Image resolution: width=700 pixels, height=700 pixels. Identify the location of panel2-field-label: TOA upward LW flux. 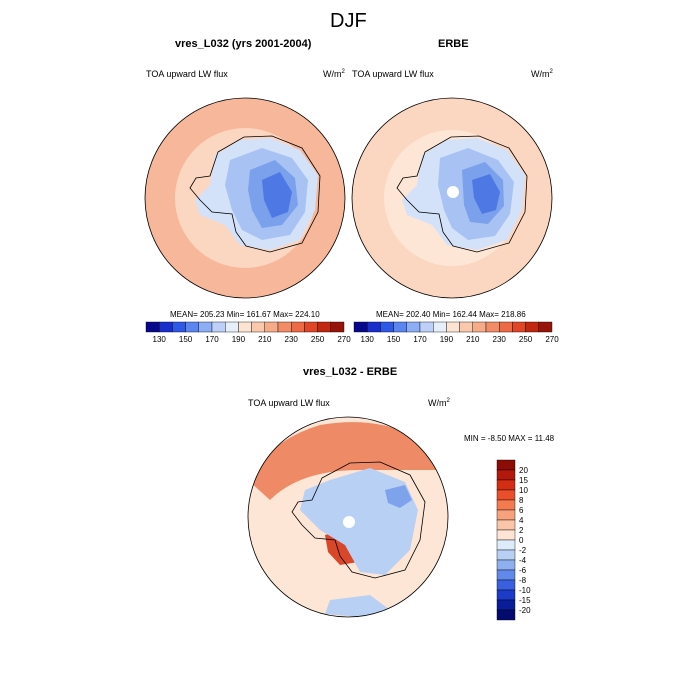
(393, 74).